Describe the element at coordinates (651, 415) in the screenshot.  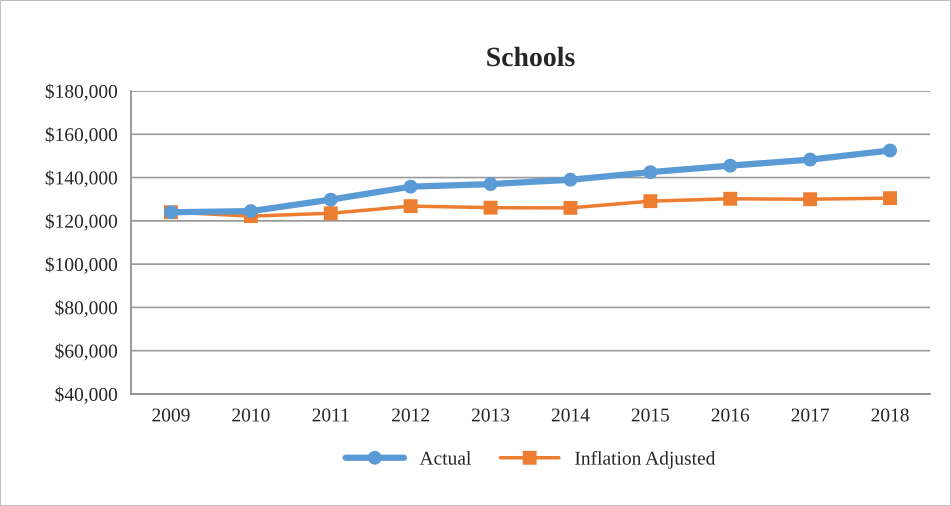
I see `x-tick-label: 2015` at that location.